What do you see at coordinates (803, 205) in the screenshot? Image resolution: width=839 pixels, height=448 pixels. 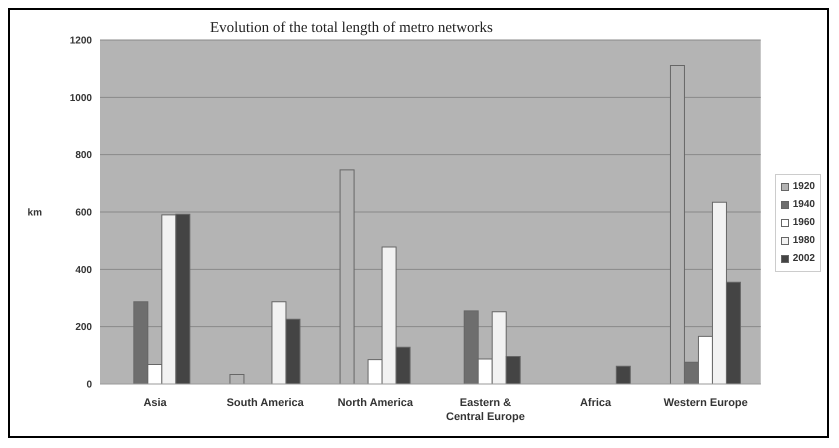 I see `legend-label: 1940` at bounding box center [803, 205].